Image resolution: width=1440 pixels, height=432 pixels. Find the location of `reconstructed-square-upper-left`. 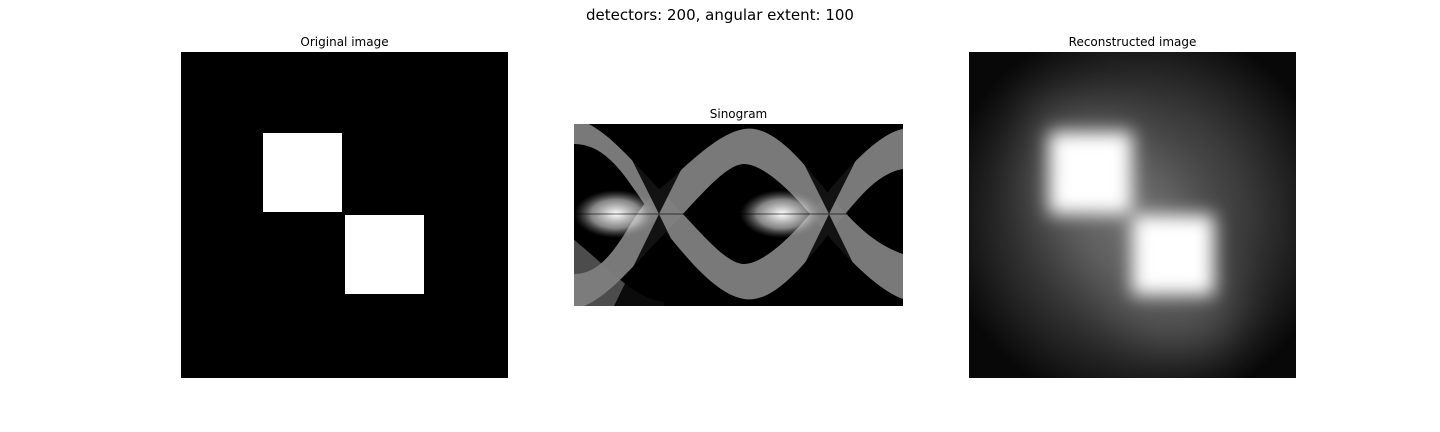

reconstructed-square-upper-left is located at coordinates (1090, 173).